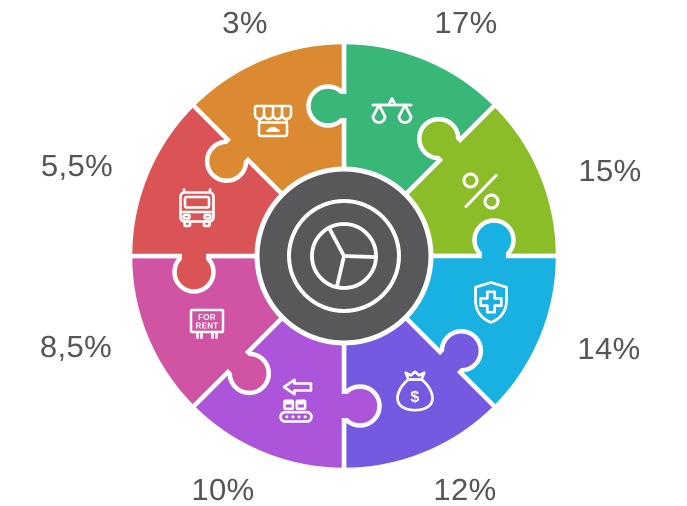  What do you see at coordinates (481, 191) in the screenshot?
I see `percent-icon` at bounding box center [481, 191].